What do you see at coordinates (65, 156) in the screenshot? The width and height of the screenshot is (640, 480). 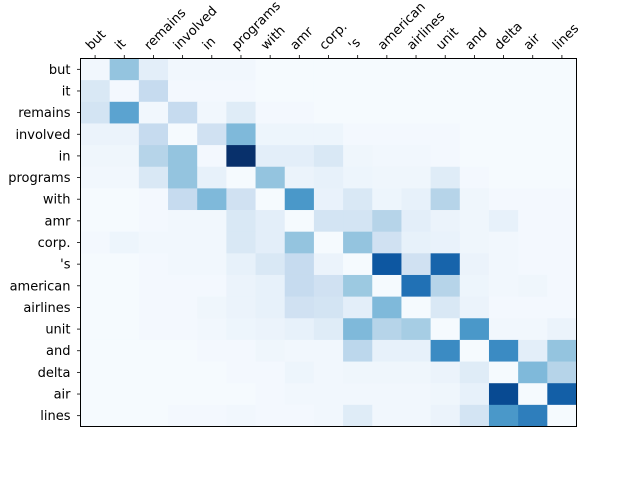 I see `y-tick-label: in` at bounding box center [65, 156].